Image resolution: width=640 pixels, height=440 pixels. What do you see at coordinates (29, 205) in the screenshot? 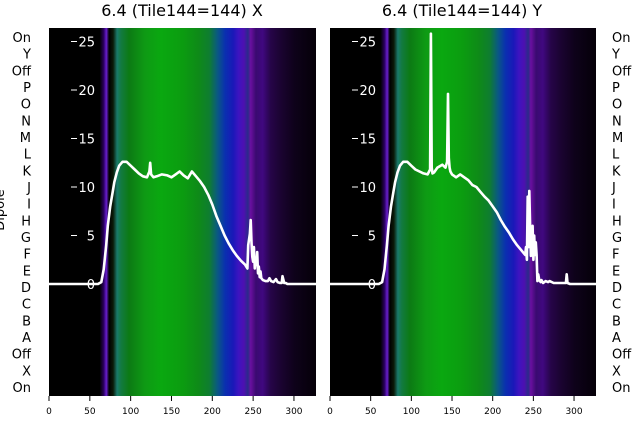
I see `dipole-label-left: I` at bounding box center [29, 205].